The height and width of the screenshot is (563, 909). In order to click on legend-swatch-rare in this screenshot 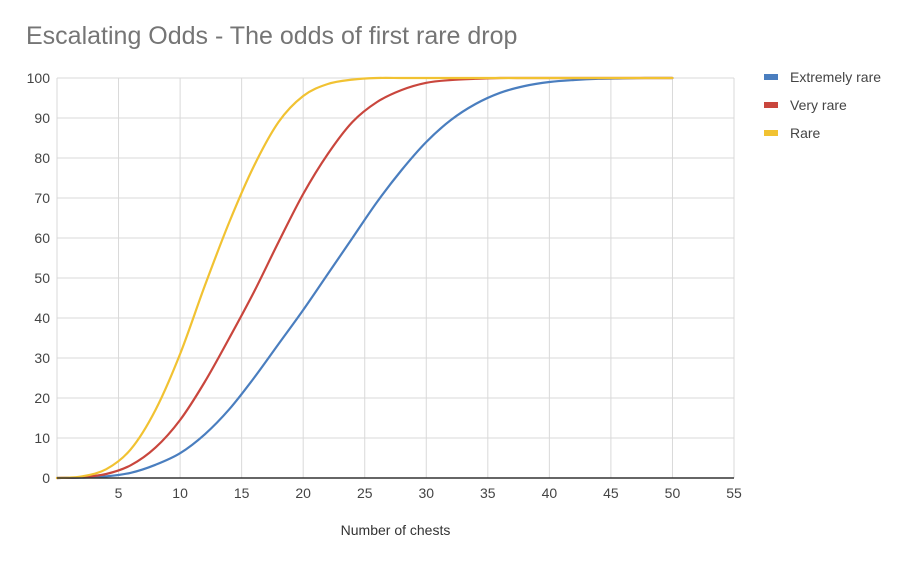, I will do `click(771, 133)`.